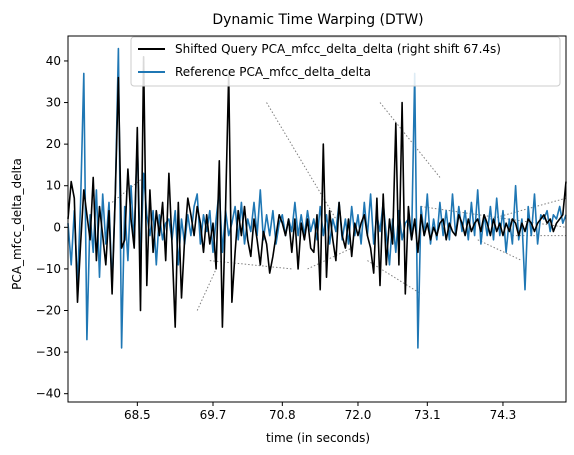 The width and height of the screenshot is (574, 455). Describe the element at coordinates (17, 224) in the screenshot. I see `y-axis-label: PCA_mfcc_delta_delta` at that location.